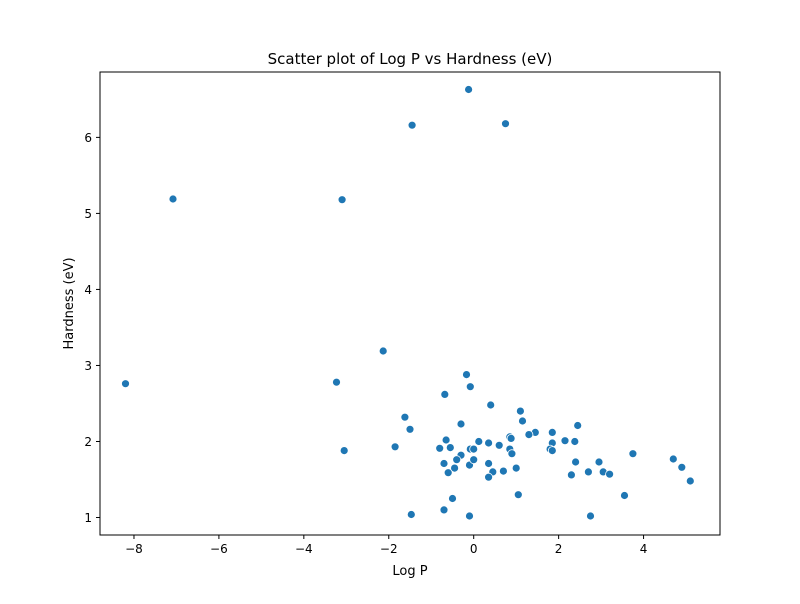 The width and height of the screenshot is (800, 604). Describe the element at coordinates (88, 138) in the screenshot. I see `y-tick-label: 6` at that location.